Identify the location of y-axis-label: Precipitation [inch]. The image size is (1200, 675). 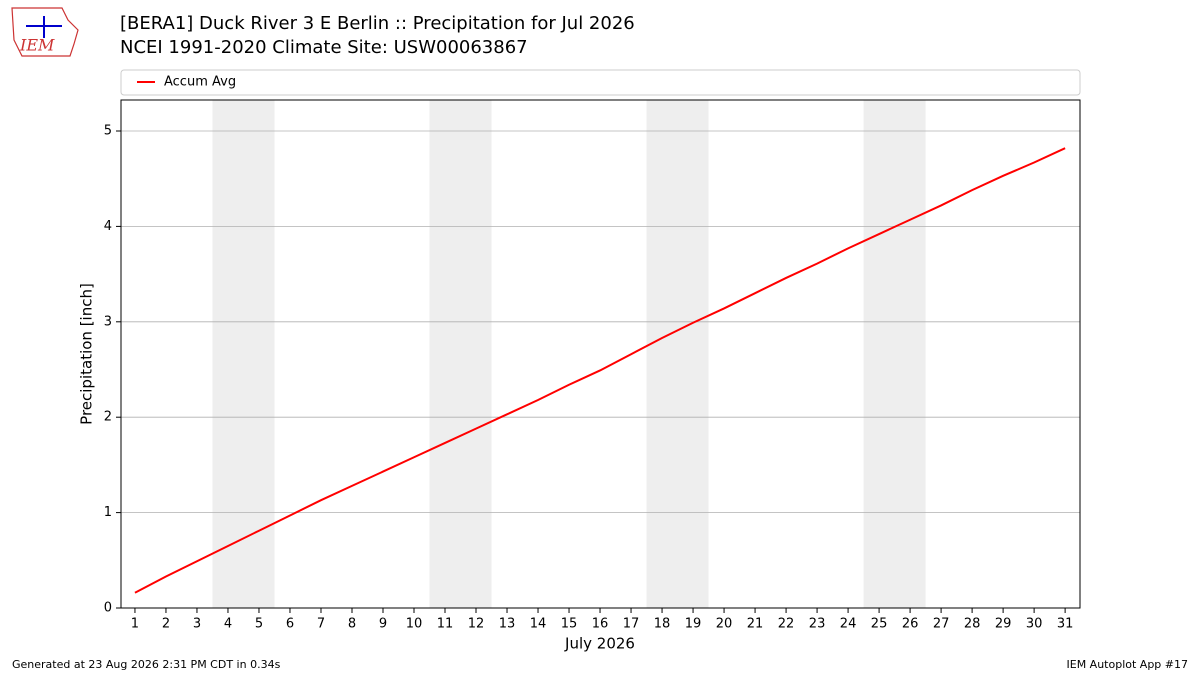
(87, 354).